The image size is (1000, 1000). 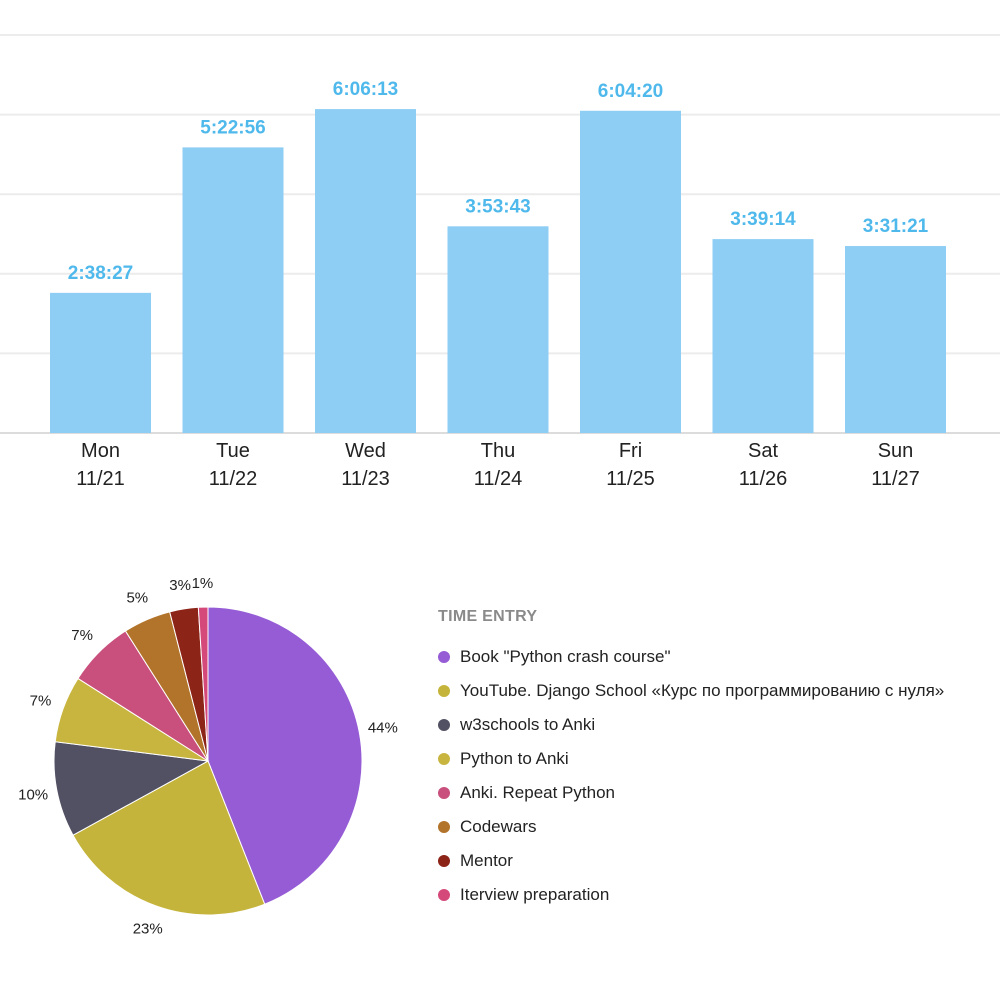 I want to click on pie-percent-label: 3%, so click(x=180, y=585).